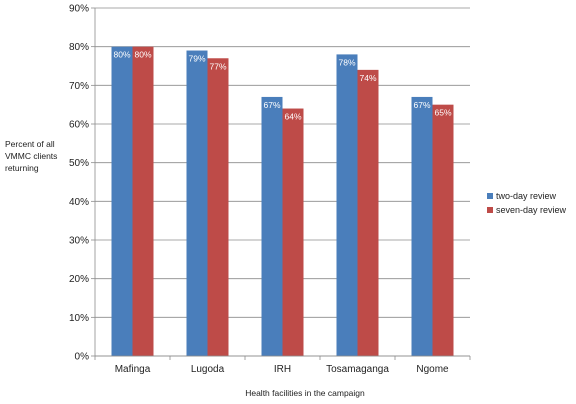  Describe the element at coordinates (79, 163) in the screenshot. I see `y-tick-label: 50%` at that location.